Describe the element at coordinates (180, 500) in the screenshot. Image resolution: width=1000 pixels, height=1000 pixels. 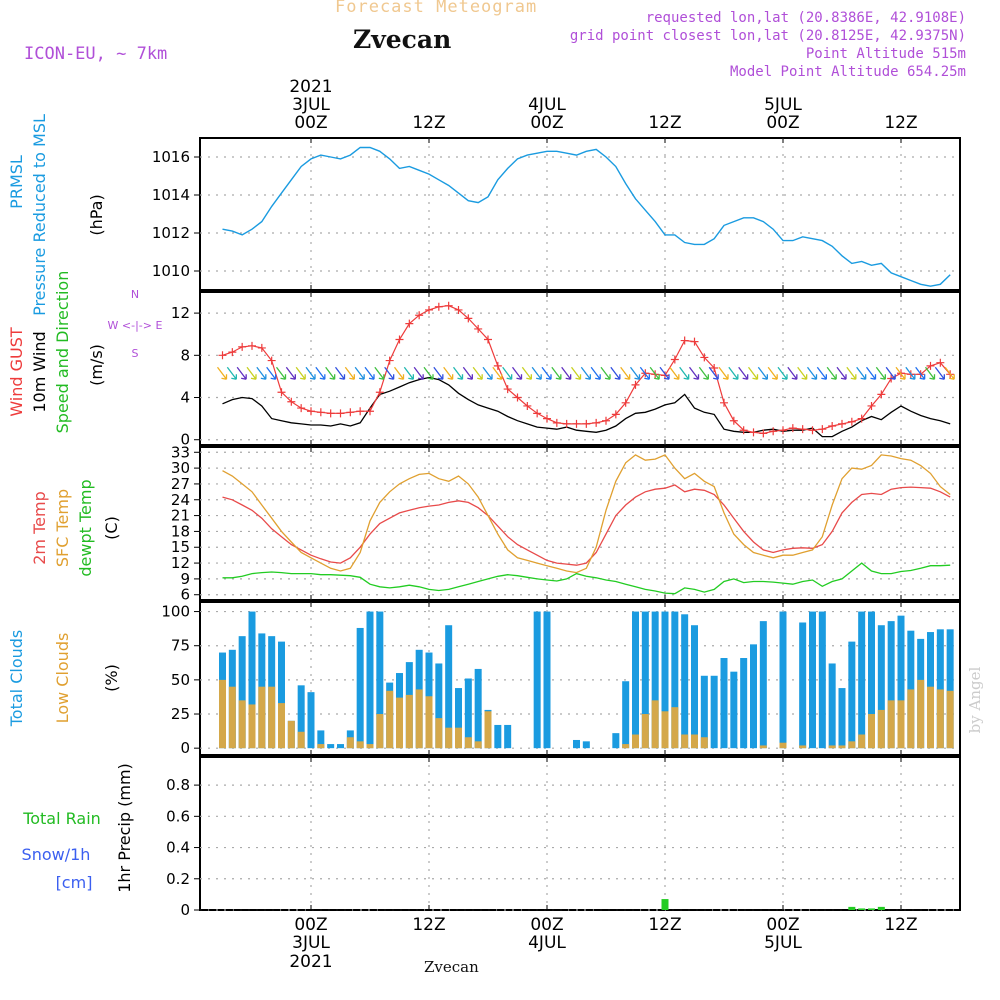
I see `y-tick-label: 24` at that location.